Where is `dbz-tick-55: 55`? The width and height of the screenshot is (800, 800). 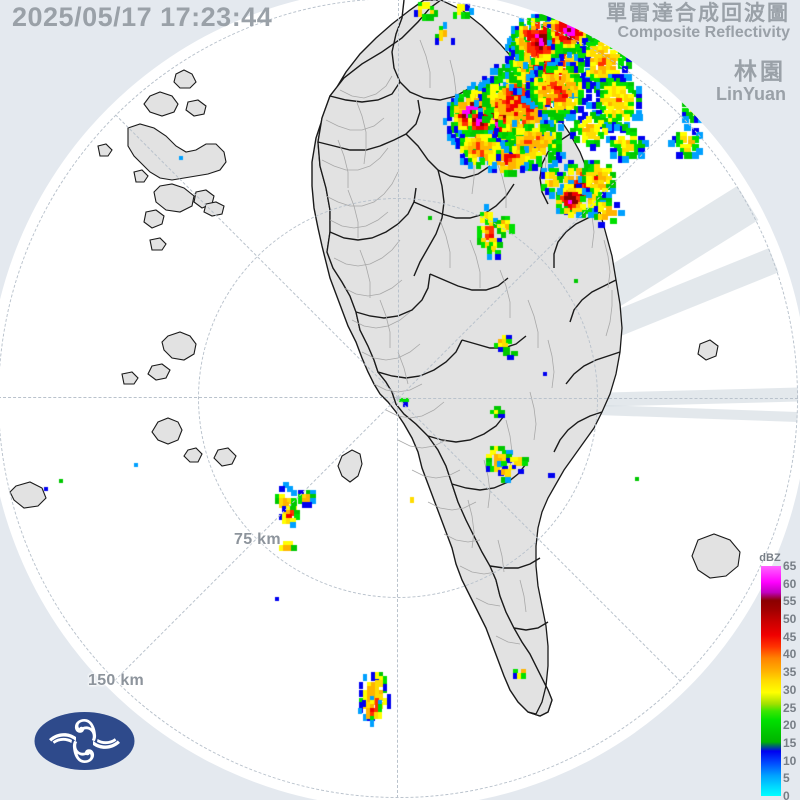
dbz-tick-55: 55 is located at coordinates (790, 601).